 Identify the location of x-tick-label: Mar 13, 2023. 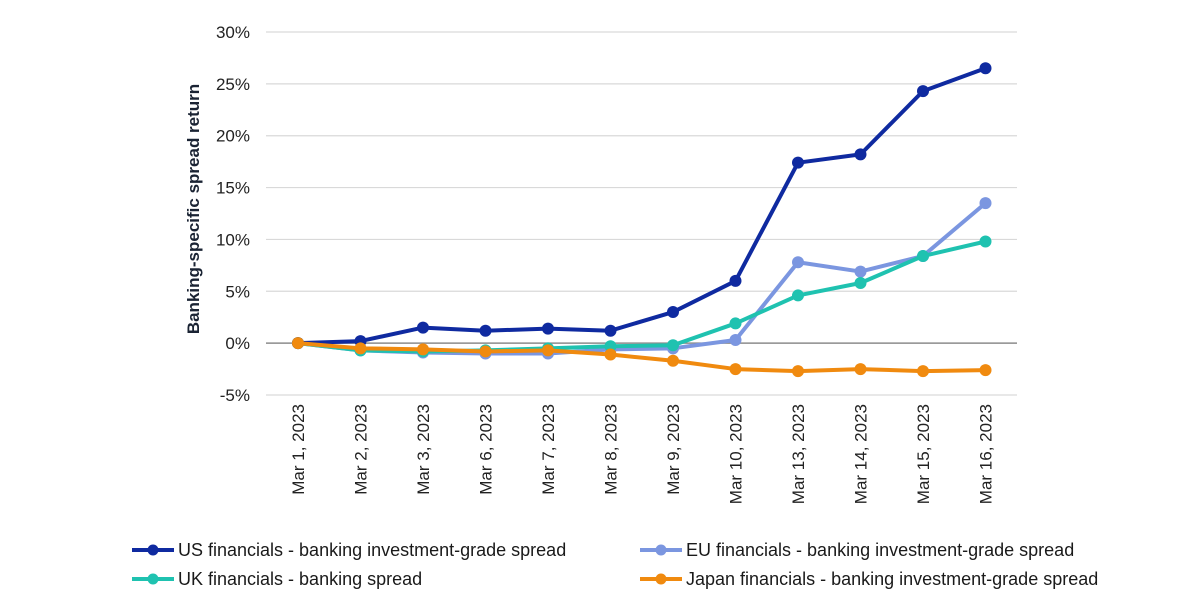
(798, 454).